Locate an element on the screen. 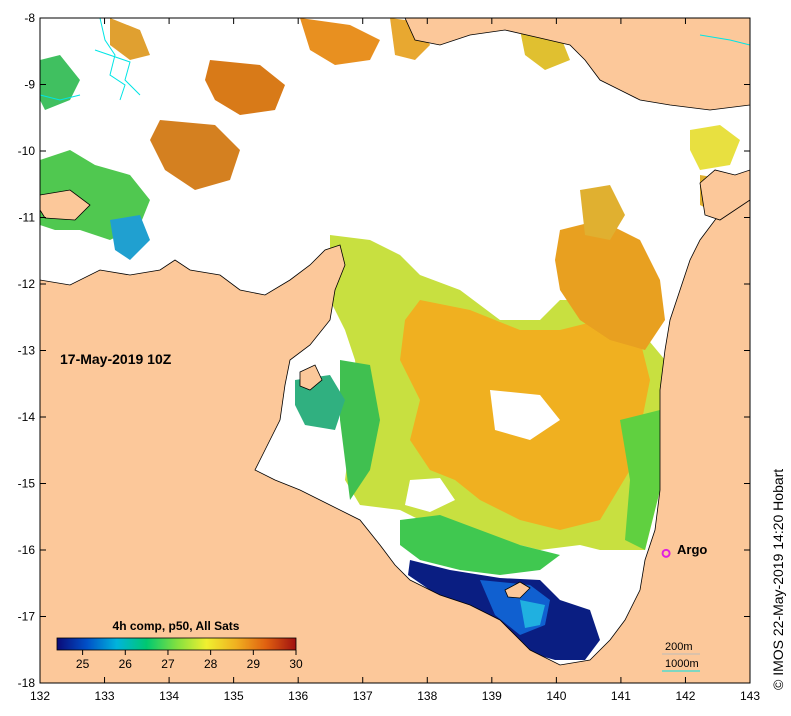 The width and height of the screenshot is (791, 716). land-tiwi-islands is located at coordinates (65, 205).